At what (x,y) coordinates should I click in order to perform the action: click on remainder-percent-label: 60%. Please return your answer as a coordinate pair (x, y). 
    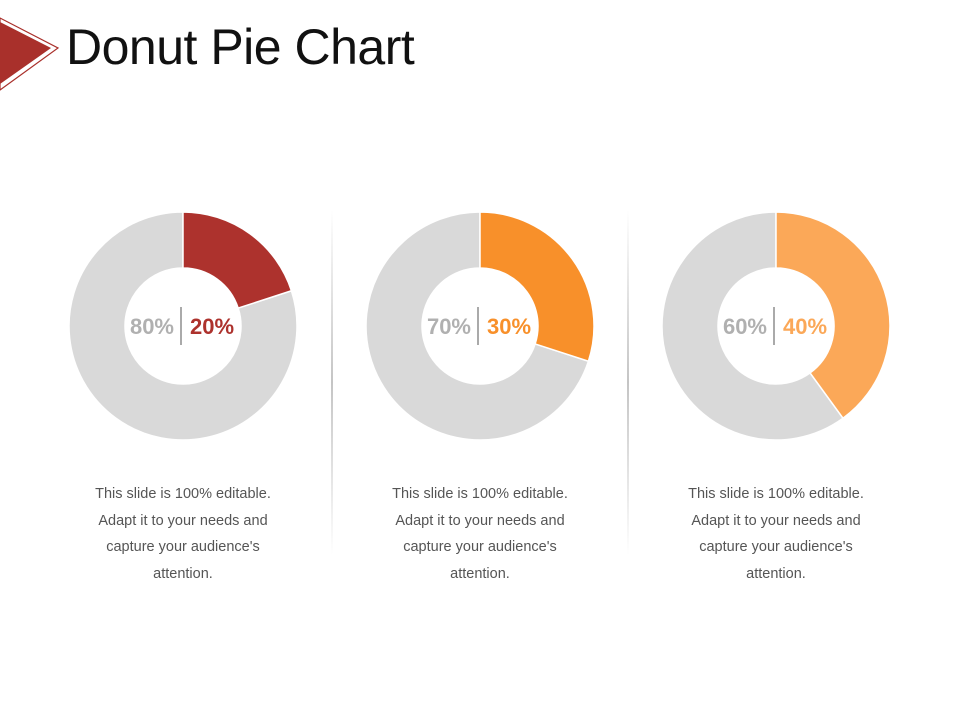
    Looking at the image, I should click on (745, 326).